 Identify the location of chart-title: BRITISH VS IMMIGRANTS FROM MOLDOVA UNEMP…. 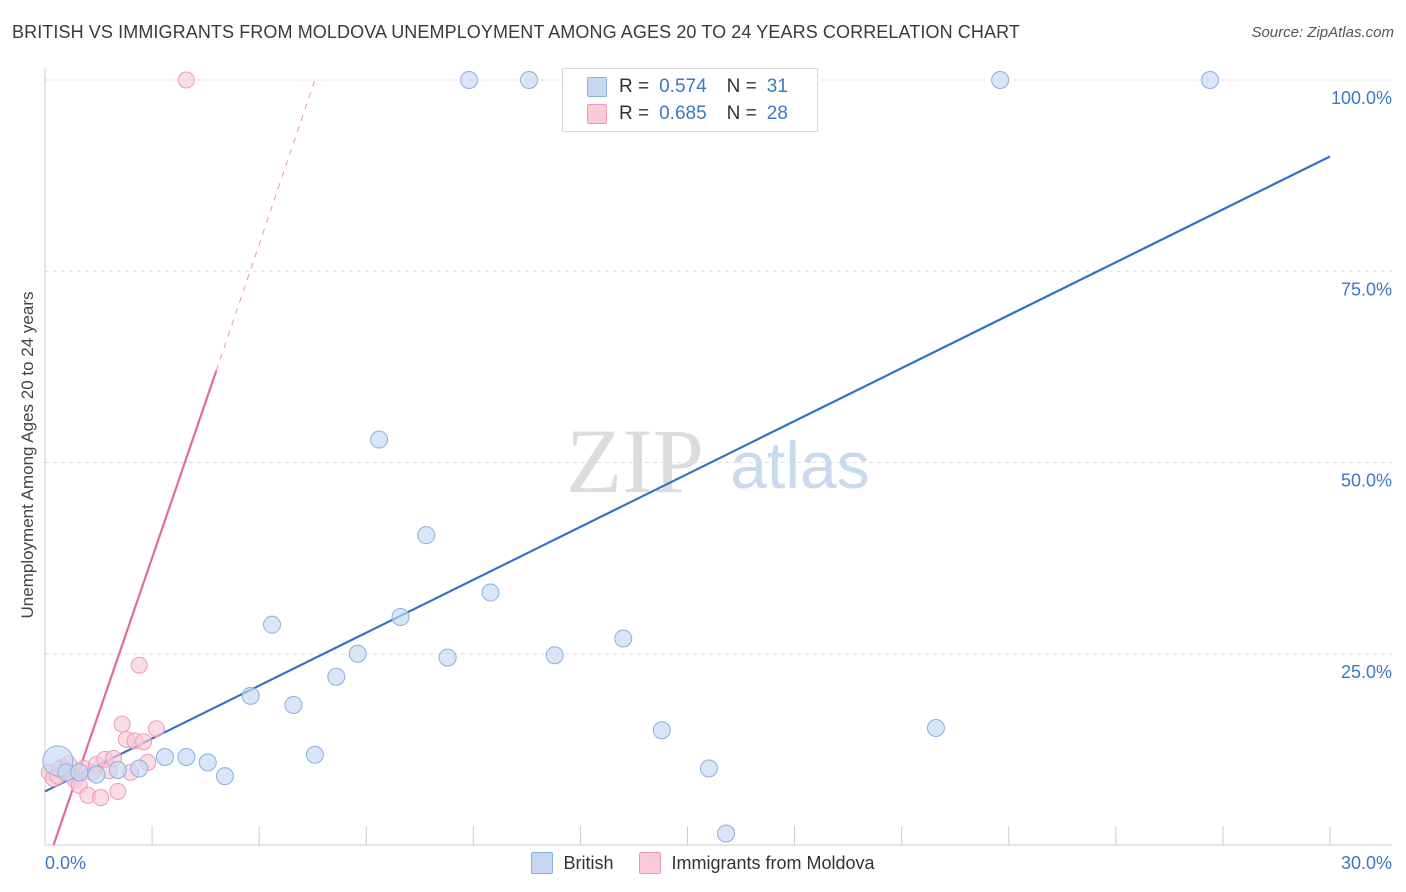
(516, 32).